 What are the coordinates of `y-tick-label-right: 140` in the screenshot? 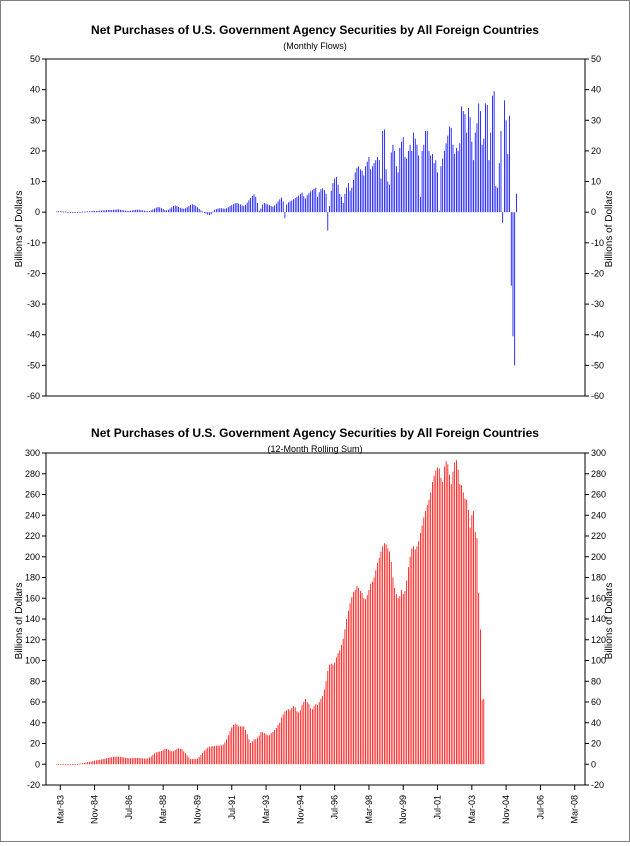 It's located at (598, 619).